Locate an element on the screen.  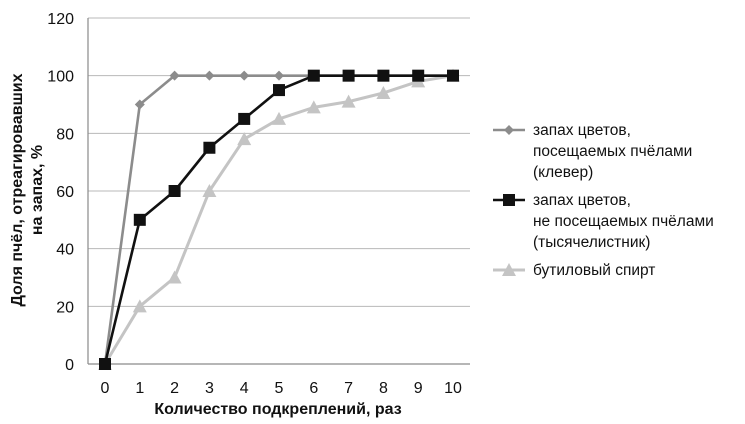
x-tick-label-10: 10 is located at coordinates (453, 388).